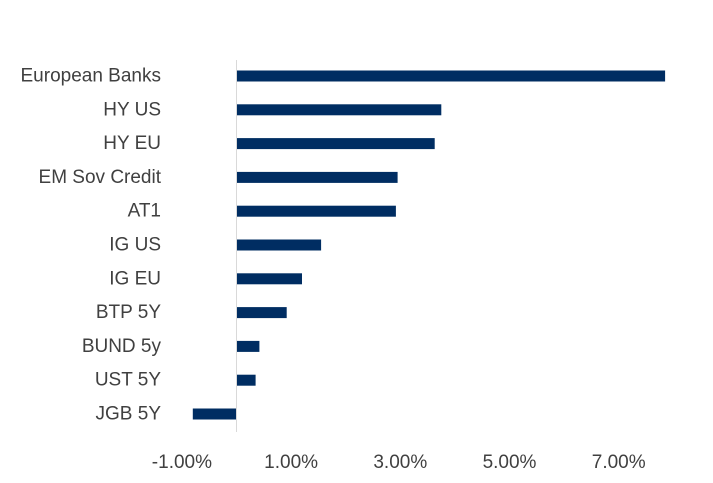 Image resolution: width=713 pixels, height=483 pixels. What do you see at coordinates (214, 414) in the screenshot?
I see `bar-jgb-5y` at bounding box center [214, 414].